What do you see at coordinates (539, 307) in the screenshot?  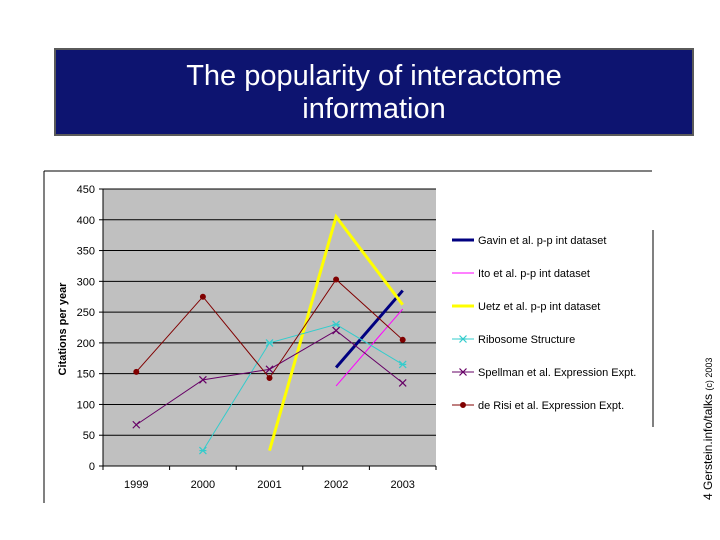 I see `legend-label: Uetz et al. p-p int dataset` at bounding box center [539, 307].